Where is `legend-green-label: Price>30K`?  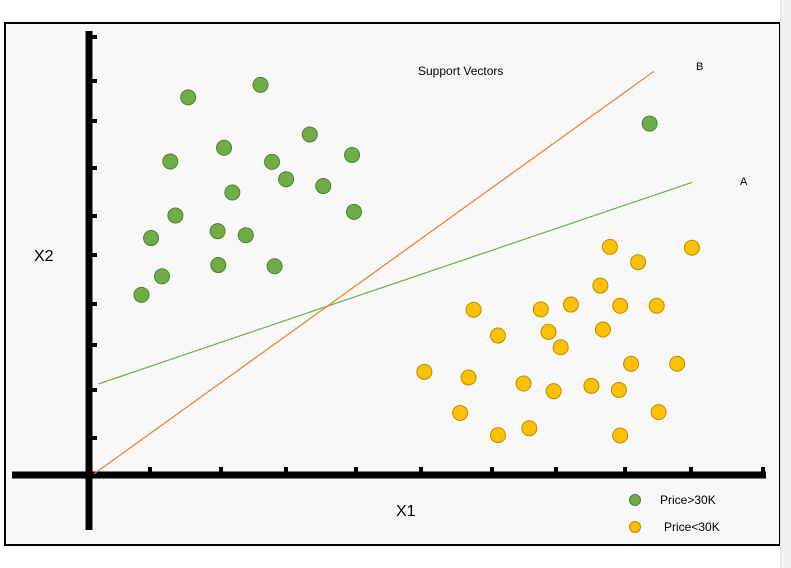 legend-green-label: Price>30K is located at coordinates (688, 500).